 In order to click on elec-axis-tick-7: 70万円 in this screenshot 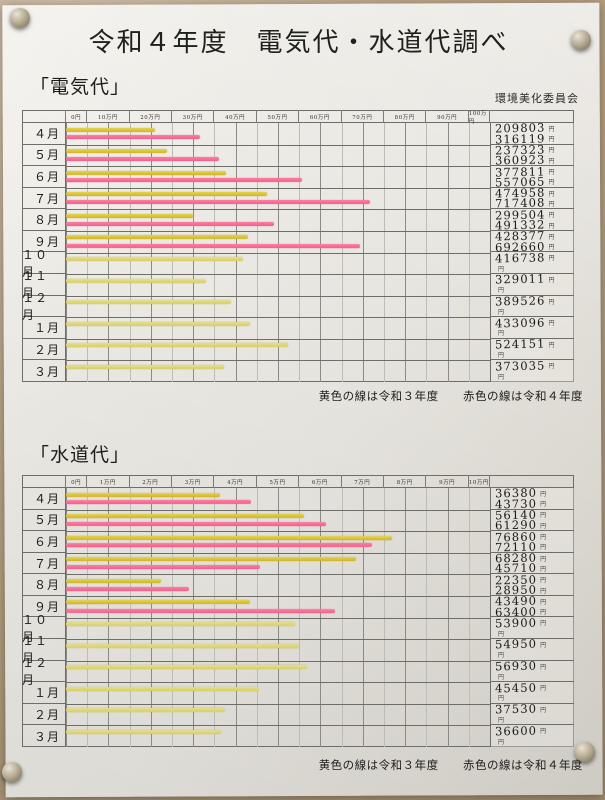, I will do `click(363, 116)`.